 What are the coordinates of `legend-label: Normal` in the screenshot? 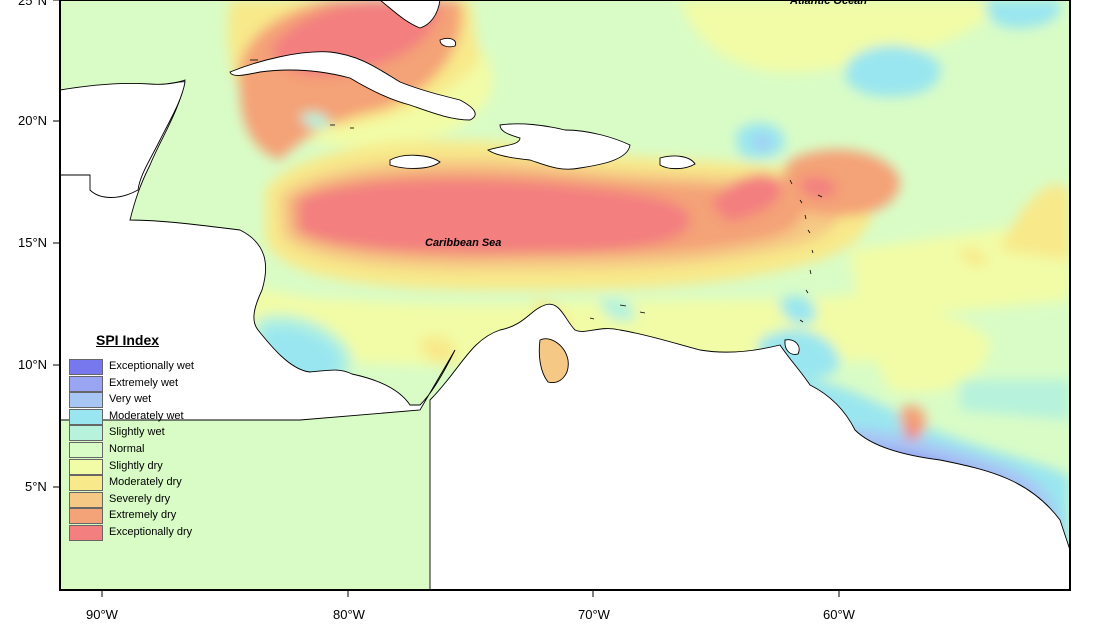 It's located at (127, 449).